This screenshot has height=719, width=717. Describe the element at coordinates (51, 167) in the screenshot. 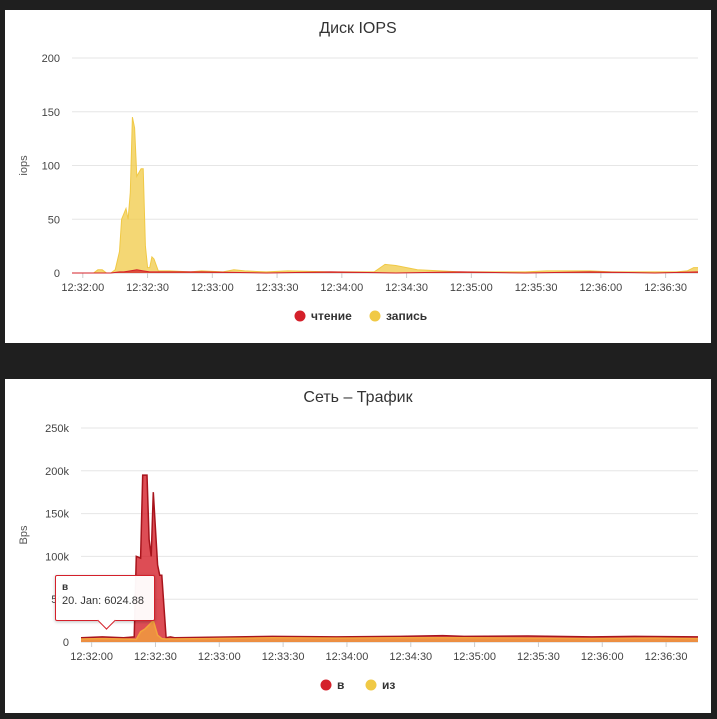

I see `y-tick-label: 100` at that location.